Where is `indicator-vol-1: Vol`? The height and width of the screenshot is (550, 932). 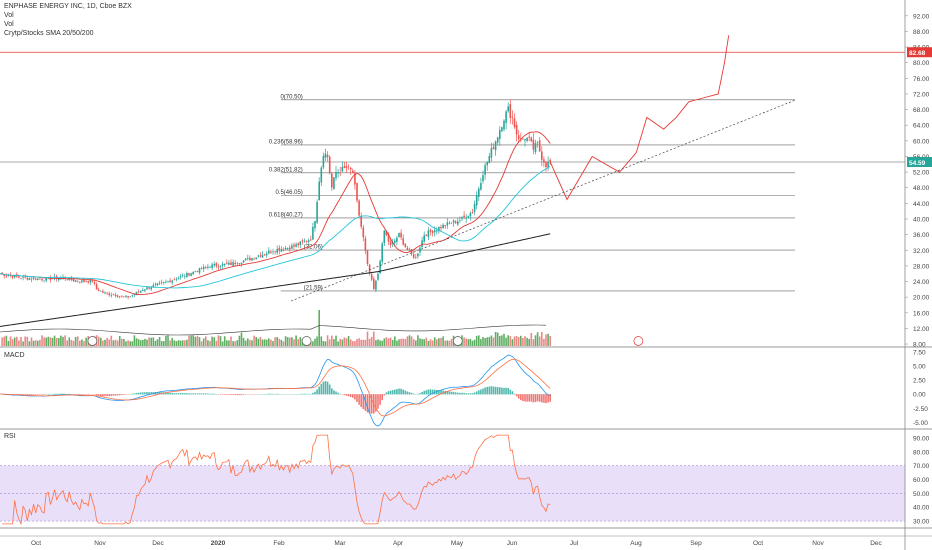 indicator-vol-1: Vol is located at coordinates (9, 15).